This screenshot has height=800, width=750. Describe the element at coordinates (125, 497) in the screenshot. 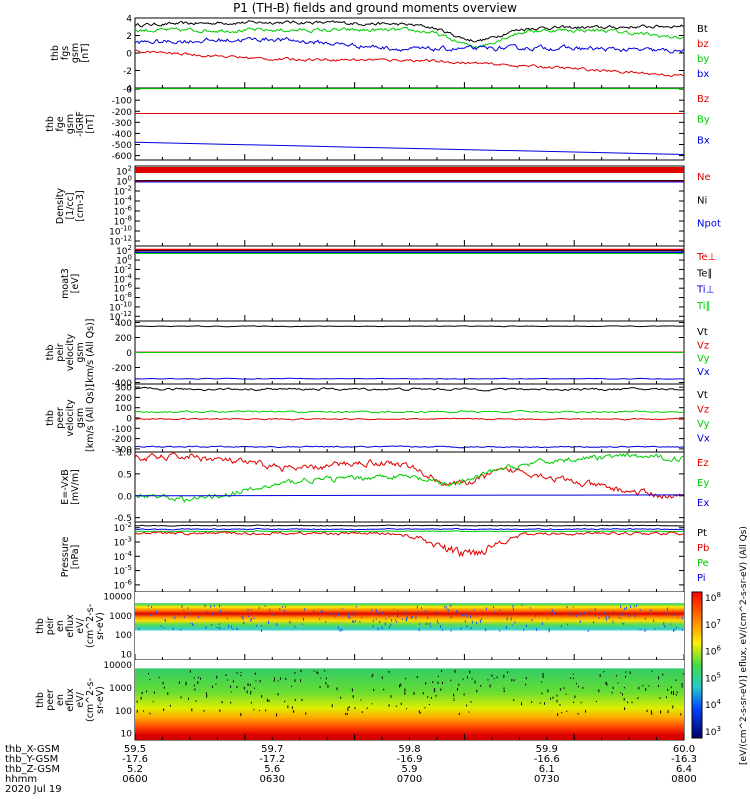

I see `y-tick-label: 0.0` at that location.